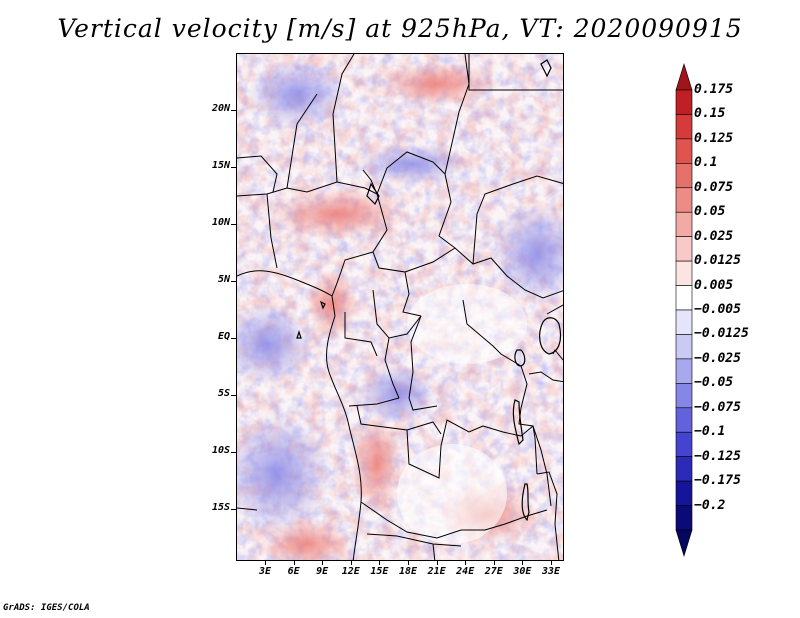 The image size is (800, 618). I want to click on lat-label: 10N, so click(220, 222).